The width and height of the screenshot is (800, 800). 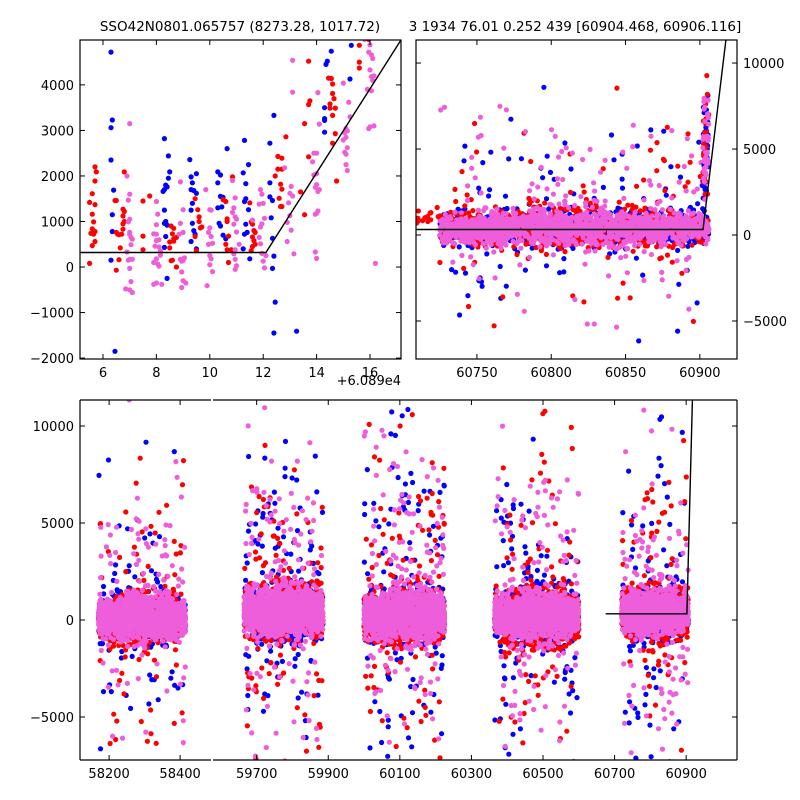 I want to click on x-tick-label: 60850, so click(x=625, y=373).